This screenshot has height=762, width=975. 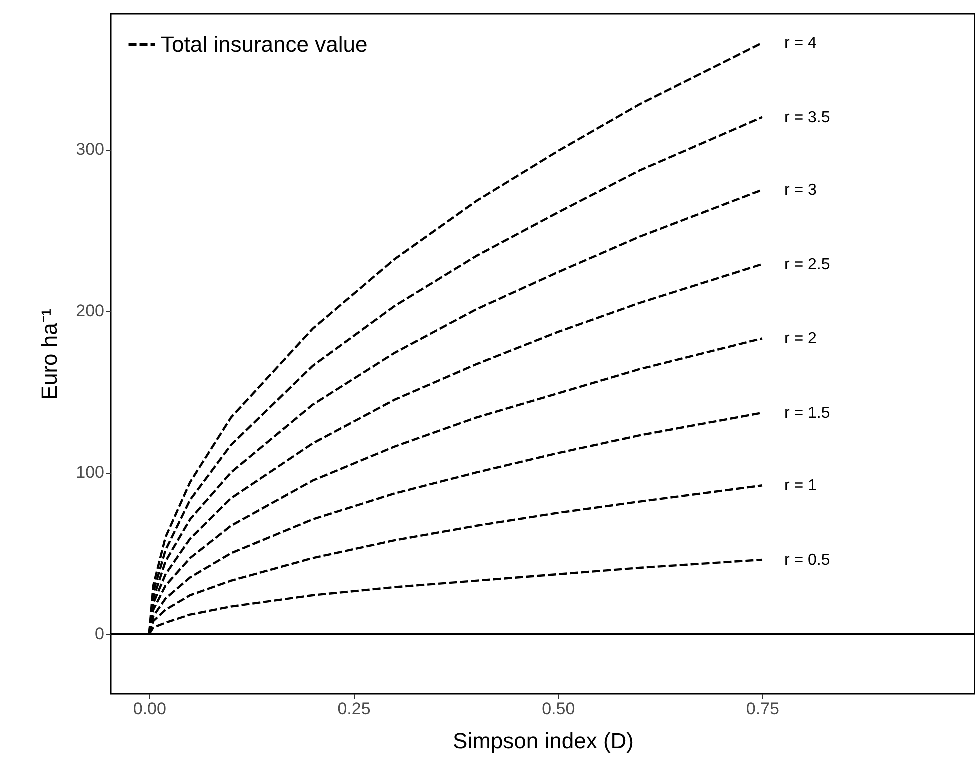 I want to click on y-tick-label: 200, so click(x=90, y=311).